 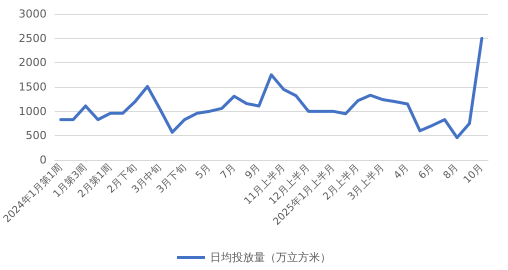 I want to click on x-tick-label: 5月, so click(x=204, y=172).